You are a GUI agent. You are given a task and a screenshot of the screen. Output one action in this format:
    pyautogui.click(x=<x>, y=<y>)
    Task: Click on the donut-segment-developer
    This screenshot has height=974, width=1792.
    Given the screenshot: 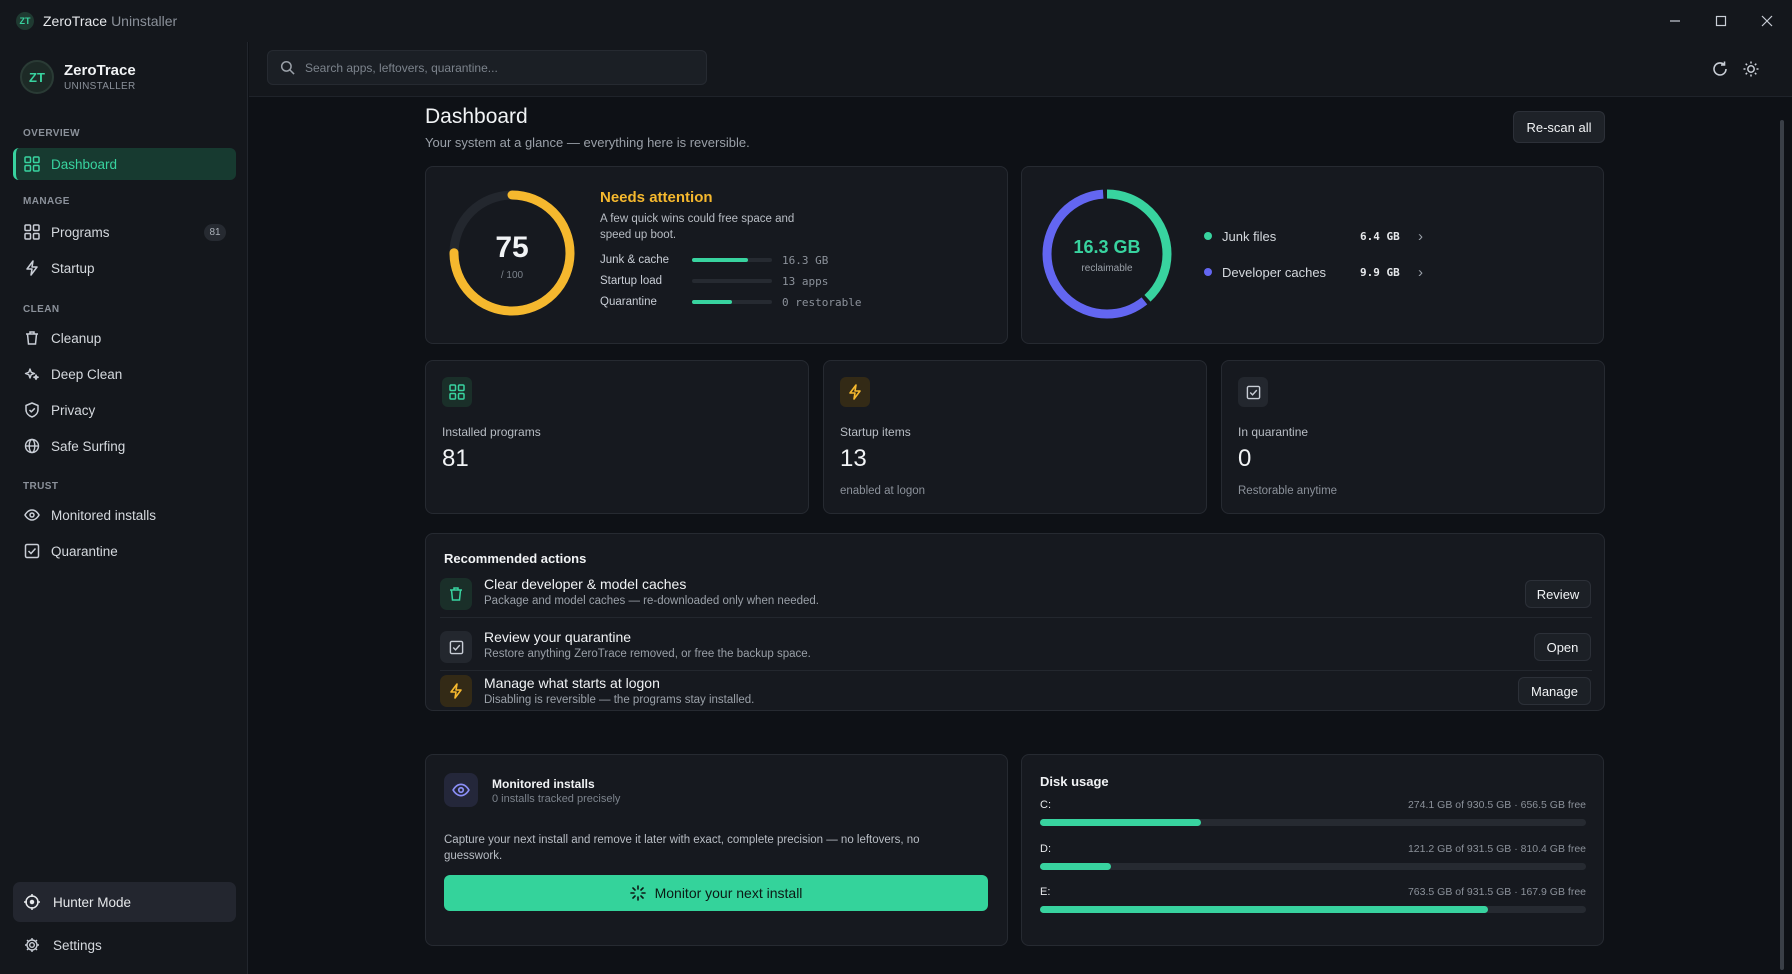 What is the action you would take?
    pyautogui.click(x=1107, y=254)
    